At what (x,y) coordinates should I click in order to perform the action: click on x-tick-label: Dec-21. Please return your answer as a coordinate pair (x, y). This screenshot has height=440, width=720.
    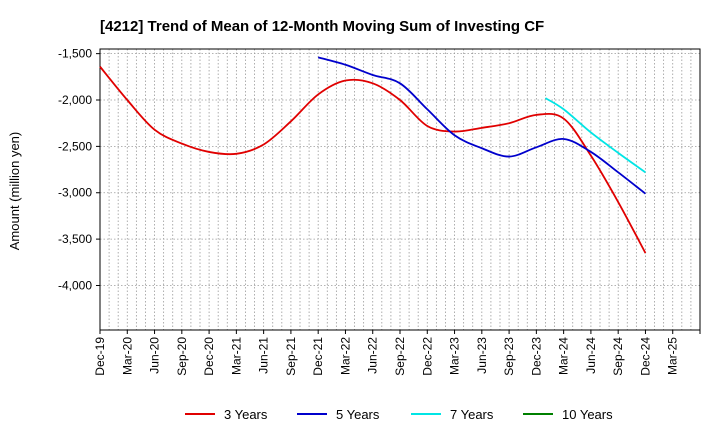
    Looking at the image, I should click on (318, 356).